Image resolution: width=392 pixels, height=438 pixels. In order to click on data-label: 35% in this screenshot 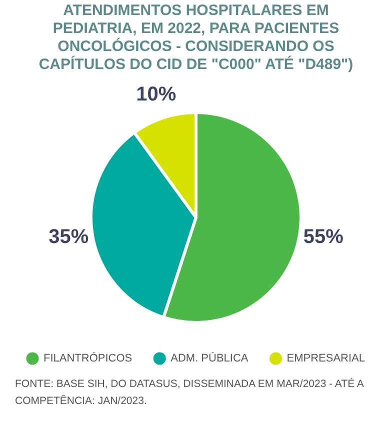, I will do `click(68, 237)`.